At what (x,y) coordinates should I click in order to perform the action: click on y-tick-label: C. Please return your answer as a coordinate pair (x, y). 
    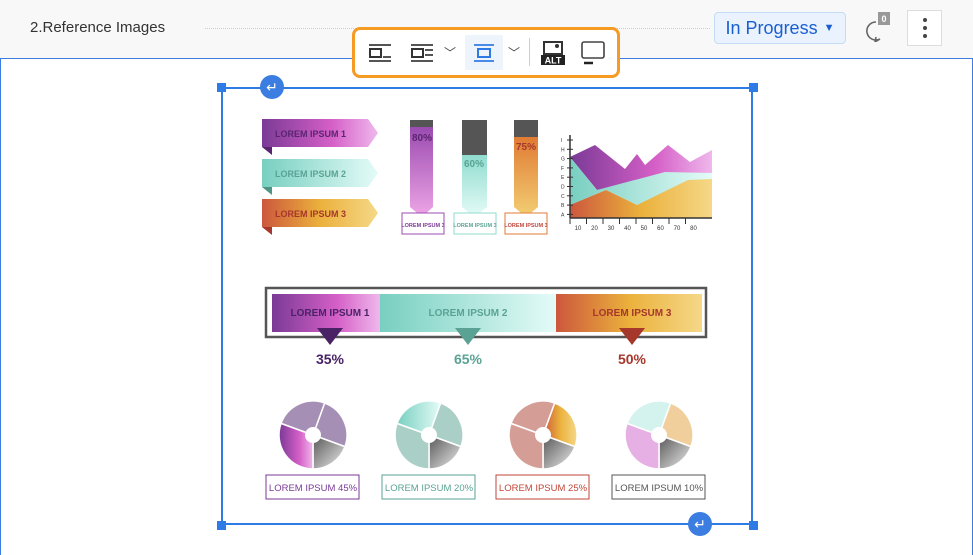
    Looking at the image, I should click on (563, 197).